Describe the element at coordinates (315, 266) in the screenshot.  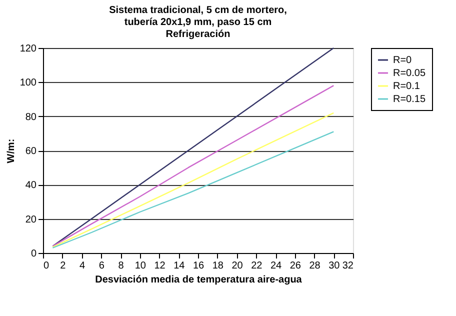
I see `x-tick-label: 28` at that location.